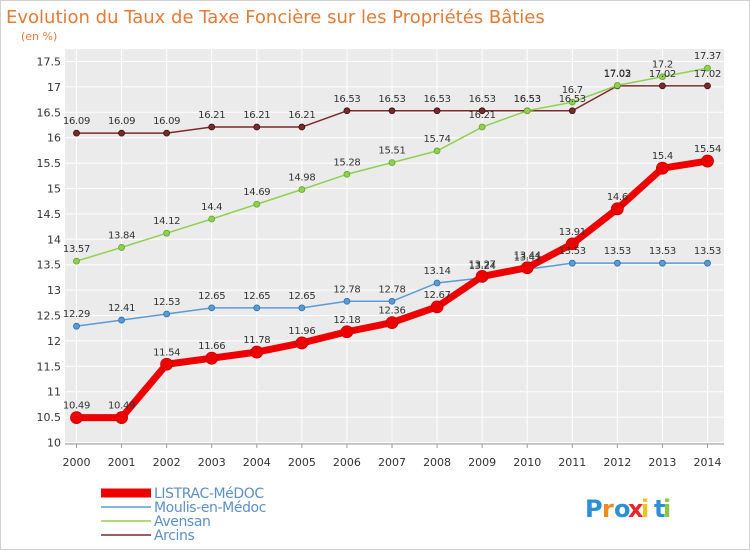 The height and width of the screenshot is (551, 750). Describe the element at coordinates (54, 189) in the screenshot. I see `y-tick-label: 15` at that location.